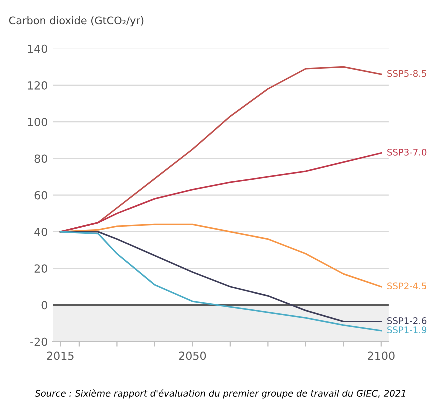  What do you see at coordinates (60, 356) in the screenshot?
I see `x-tick-label: 2015` at bounding box center [60, 356].